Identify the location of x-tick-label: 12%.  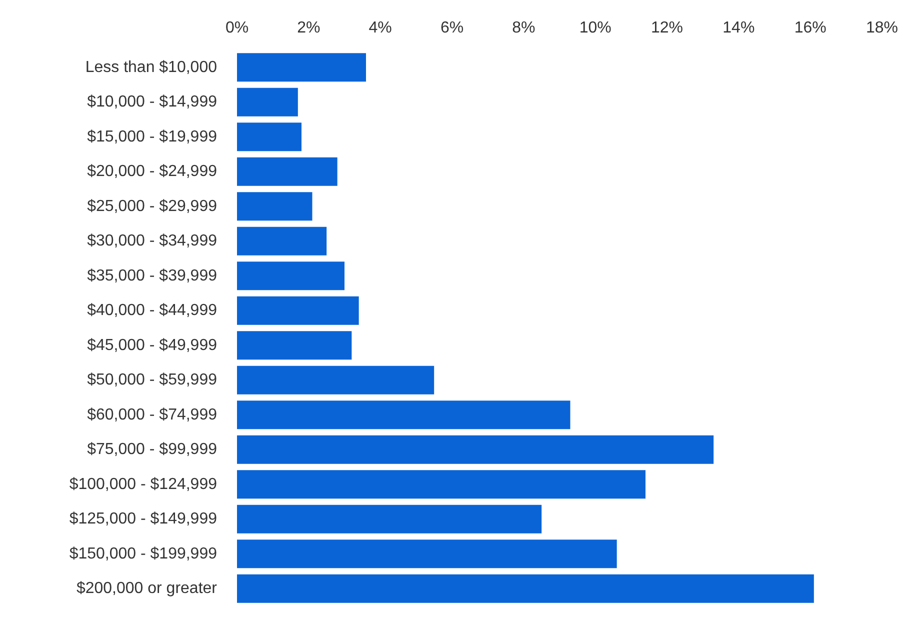
(667, 28).